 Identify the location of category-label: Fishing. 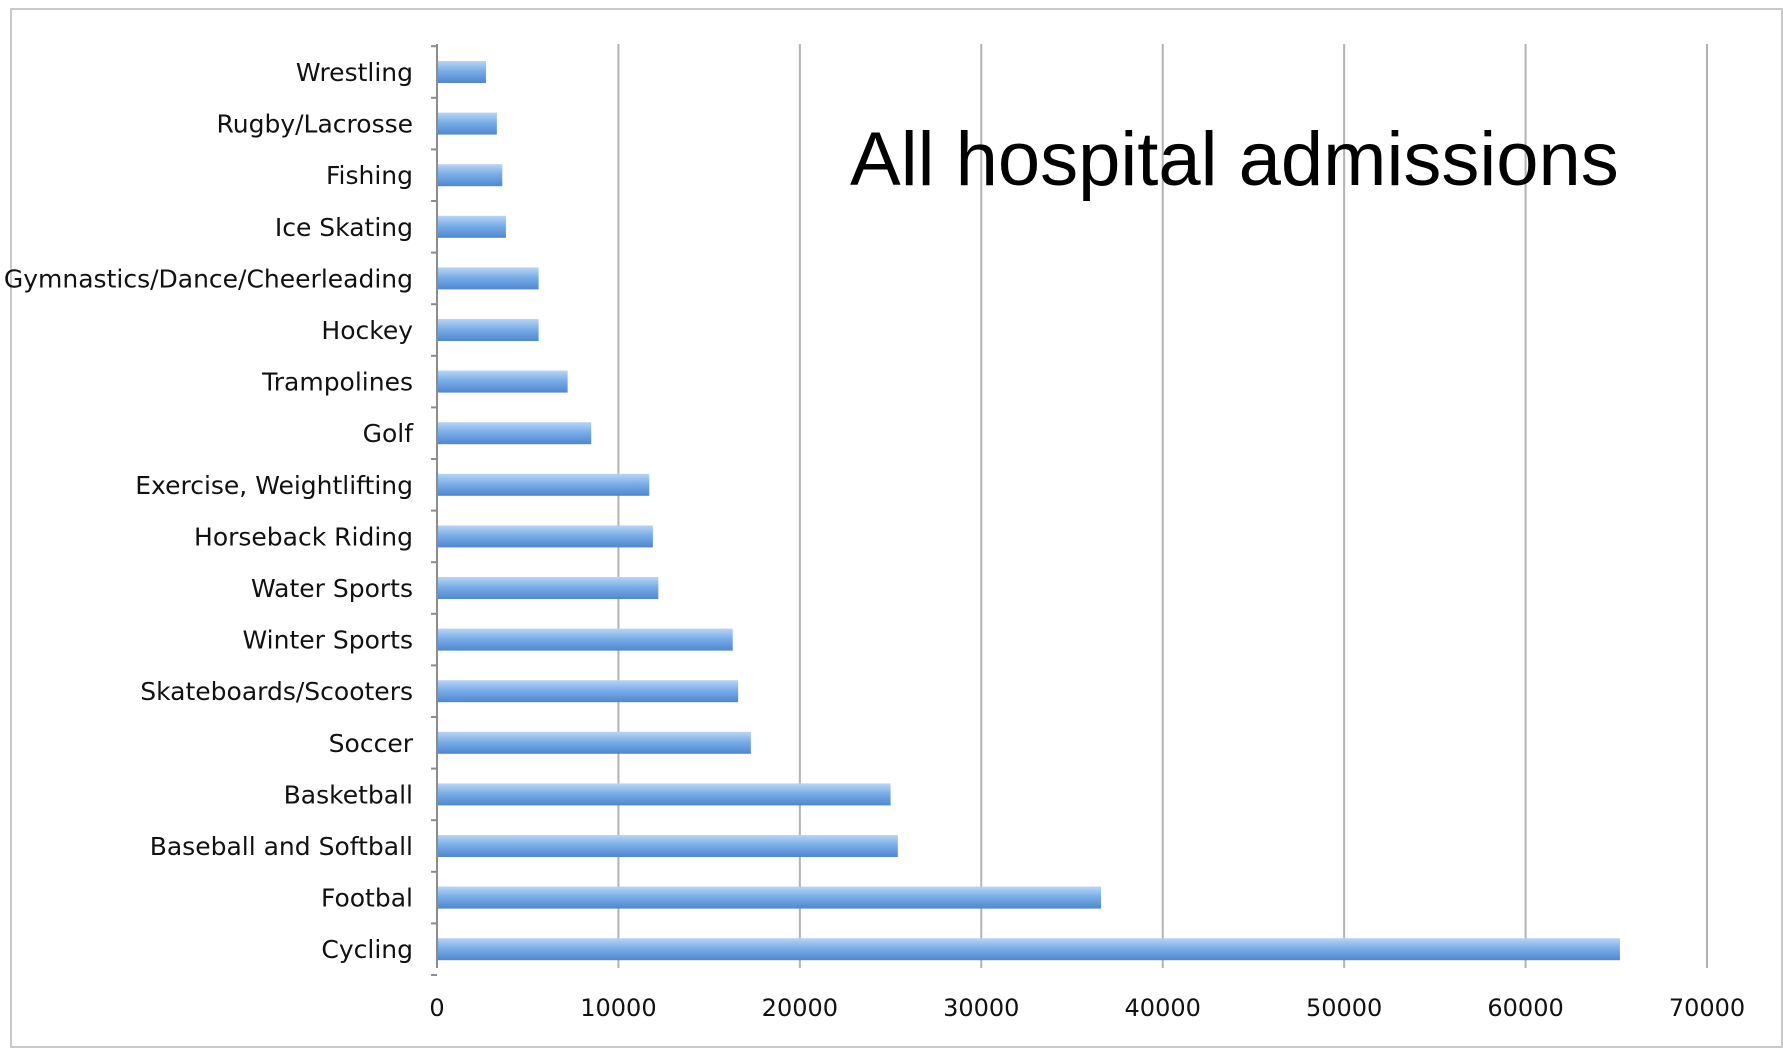
(369, 175).